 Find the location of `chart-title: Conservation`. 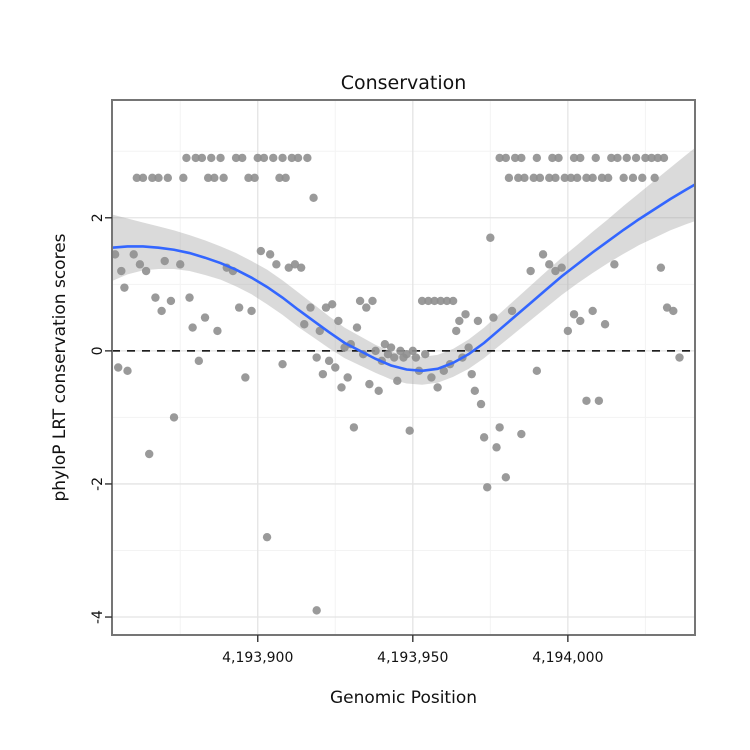

chart-title: Conservation is located at coordinates (403, 83).